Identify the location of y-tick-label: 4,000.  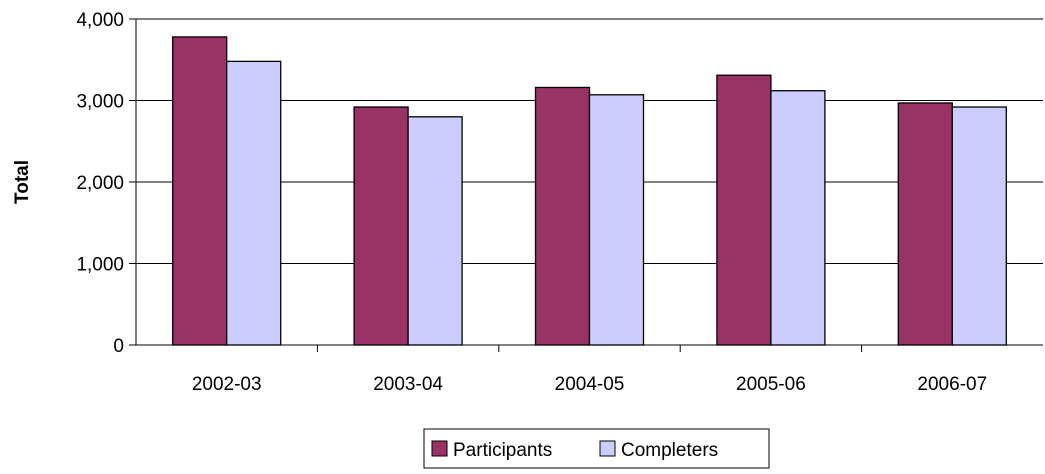
(100, 20).